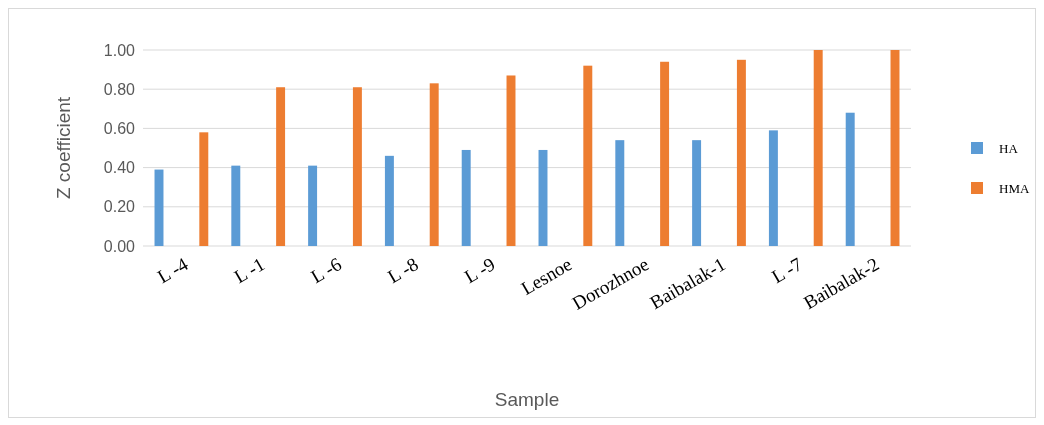 This screenshot has height=425, width=1044. What do you see at coordinates (172, 270) in the screenshot?
I see `x-tick-label: L -4` at bounding box center [172, 270].